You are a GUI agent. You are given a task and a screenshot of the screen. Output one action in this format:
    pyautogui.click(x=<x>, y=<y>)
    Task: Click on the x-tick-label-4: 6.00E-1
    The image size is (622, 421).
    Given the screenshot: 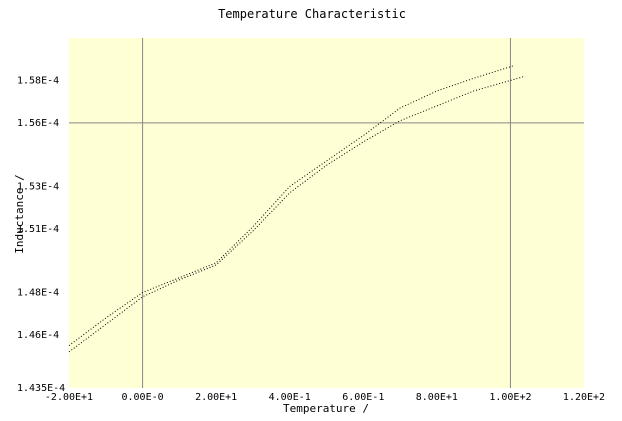 What is the action you would take?
    pyautogui.click(x=363, y=397)
    